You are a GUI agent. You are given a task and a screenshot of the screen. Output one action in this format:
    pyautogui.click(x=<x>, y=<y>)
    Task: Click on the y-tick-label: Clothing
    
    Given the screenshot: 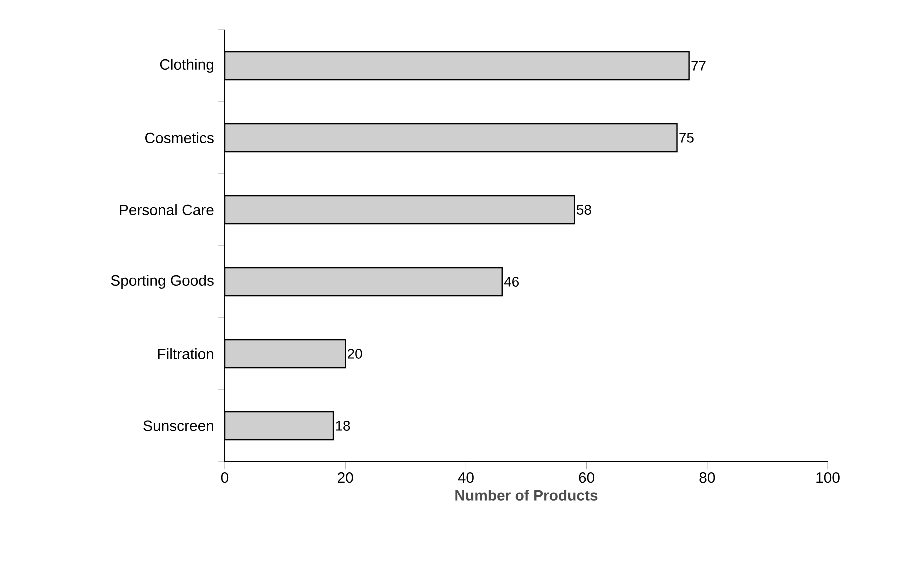 What is the action you would take?
    pyautogui.click(x=187, y=66)
    